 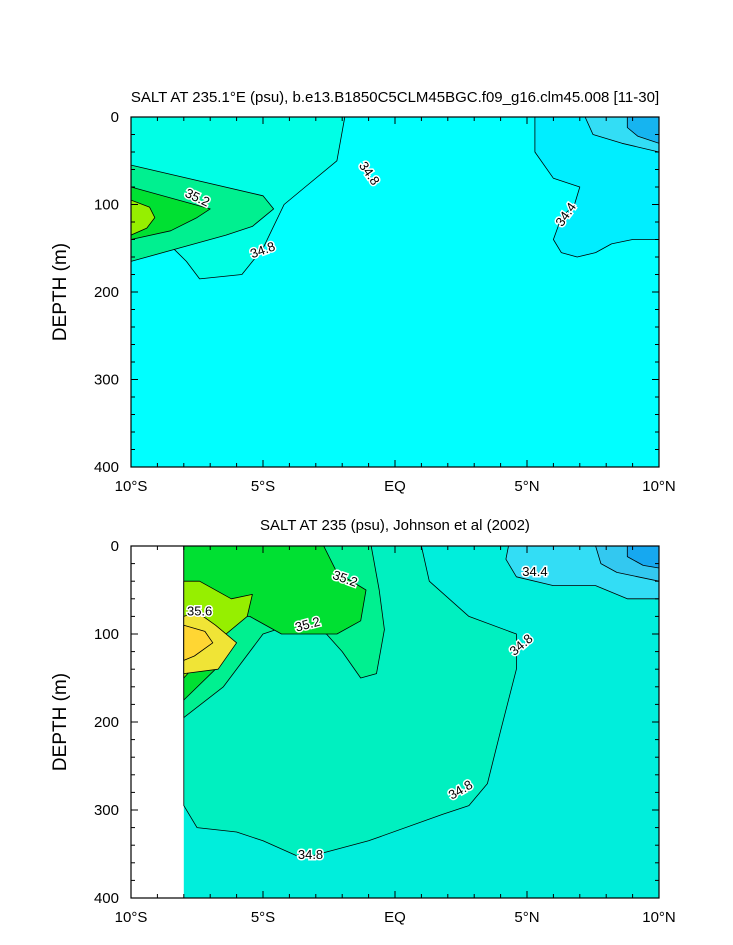 I want to click on contour-label: 34.8, so click(x=310, y=854).